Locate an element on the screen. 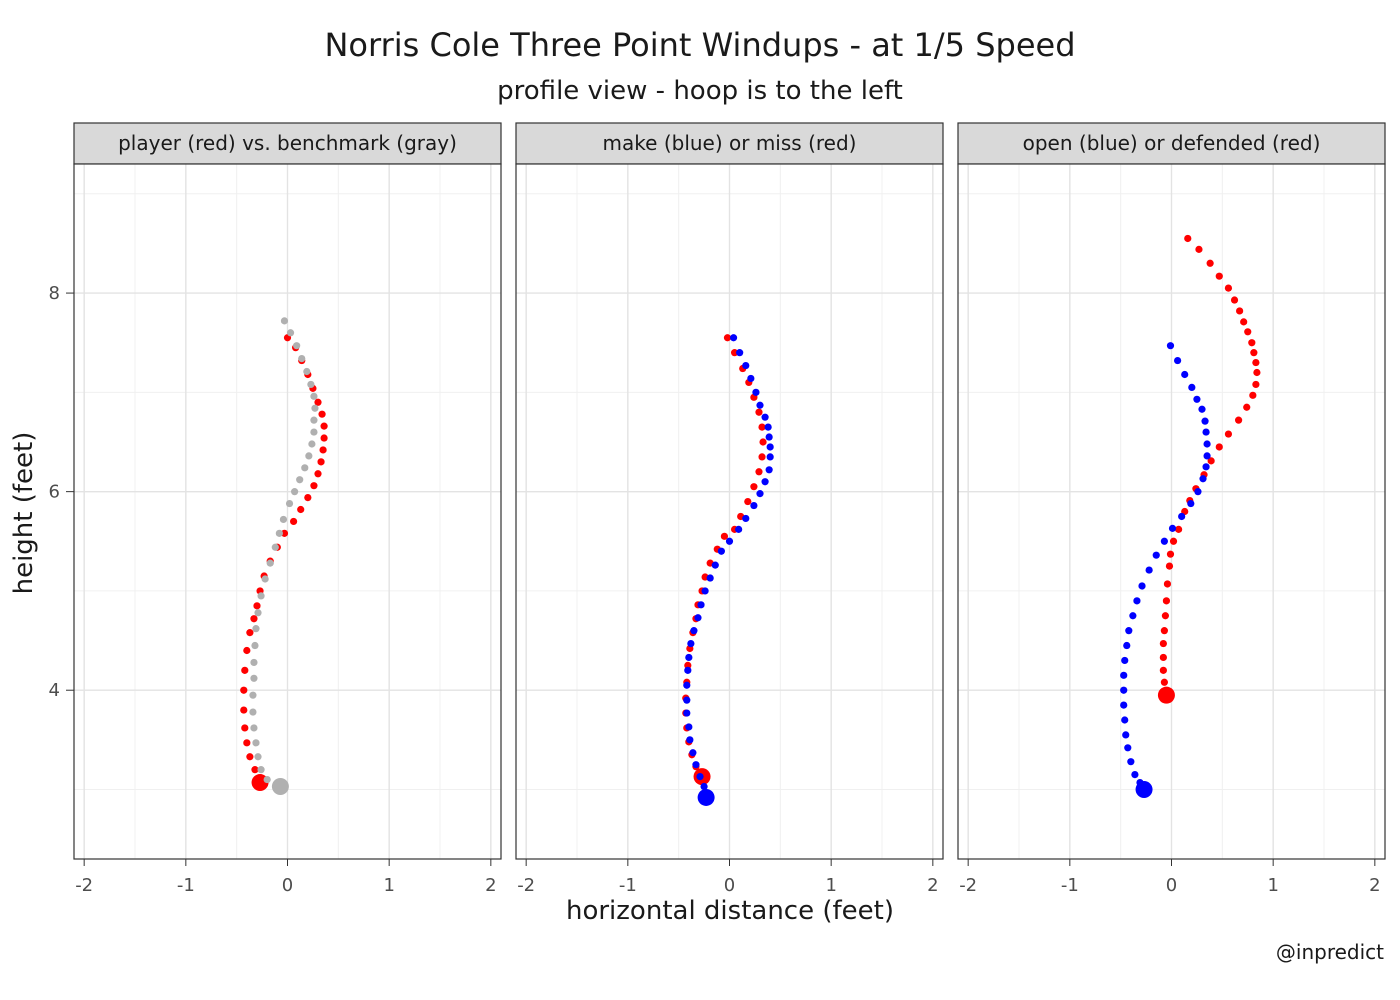 Image resolution: width=1400 pixels, height=1000 pixels. strip-label: make (blue) or miss (red) is located at coordinates (730, 143).